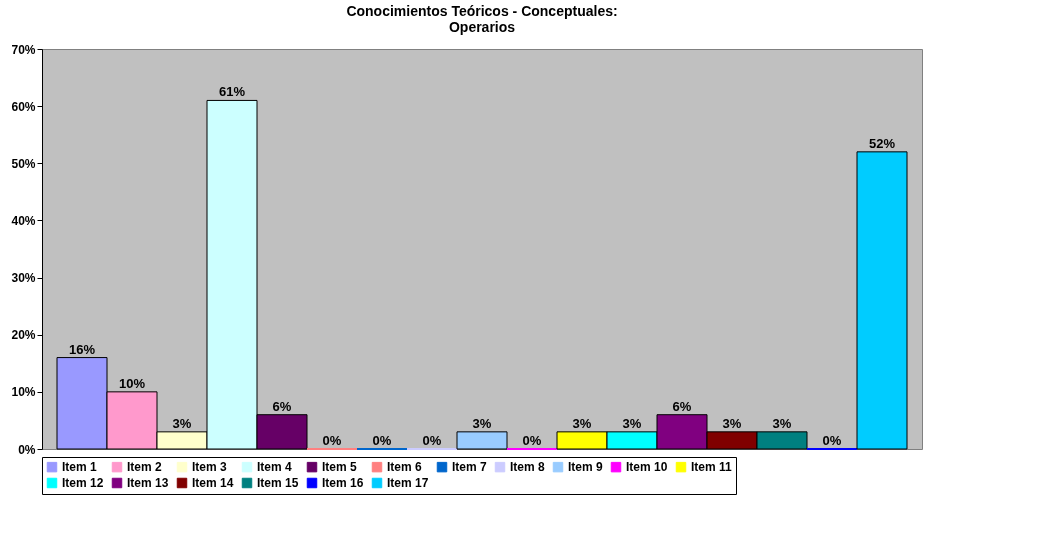  What do you see at coordinates (278, 483) in the screenshot?
I see `legend-label: Item 15` at bounding box center [278, 483].